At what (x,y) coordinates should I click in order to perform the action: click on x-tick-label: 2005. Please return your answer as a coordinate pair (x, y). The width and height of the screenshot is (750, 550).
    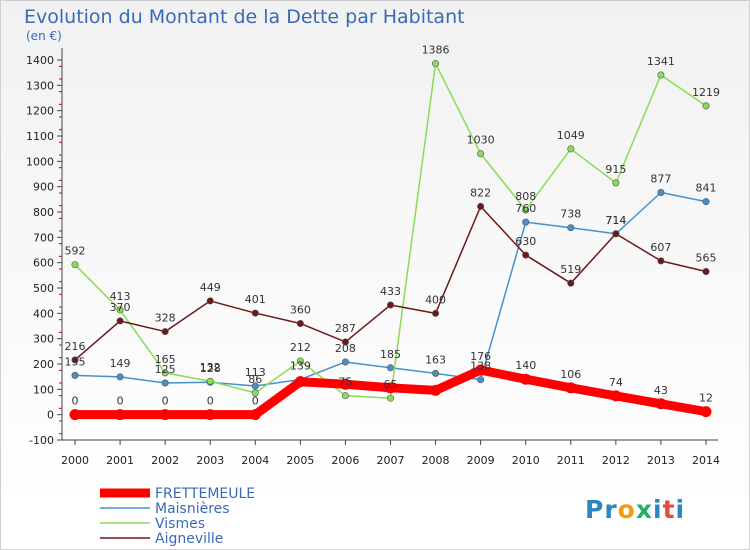
    Looking at the image, I should click on (300, 460).